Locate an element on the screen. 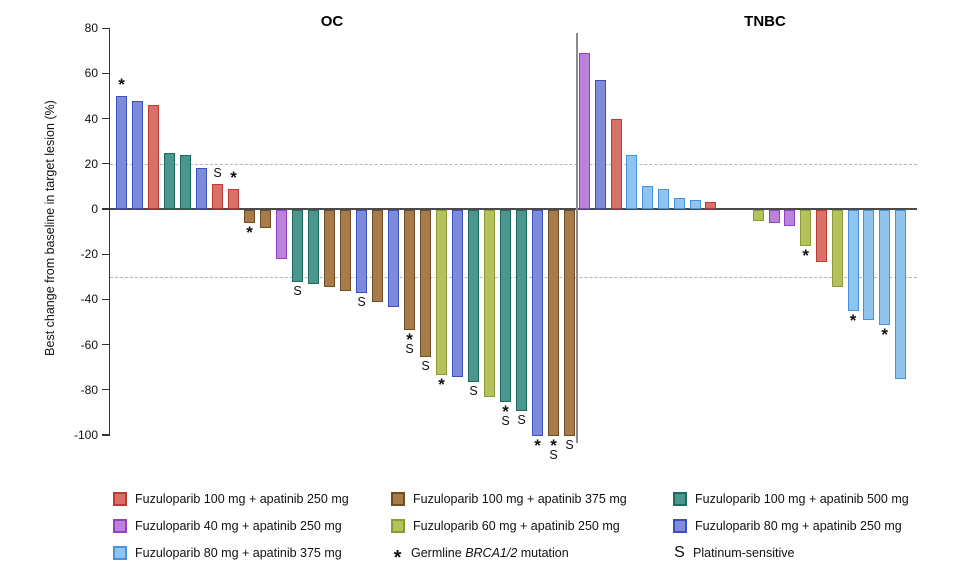  y-axis-tick-label: 40 is located at coordinates (91, 118).